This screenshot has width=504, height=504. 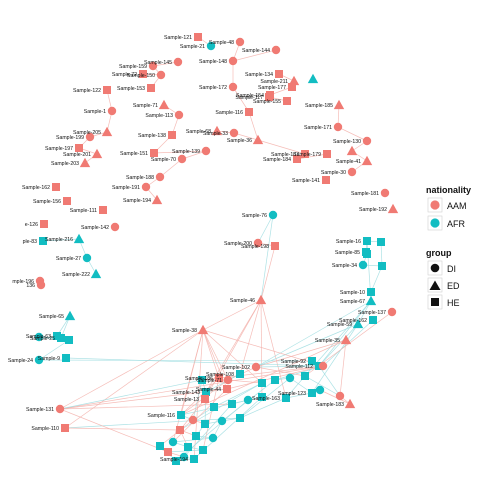 What do you see at coordinates (174, 460) in the screenshot?
I see `node-label: Sample-194` at bounding box center [174, 460].